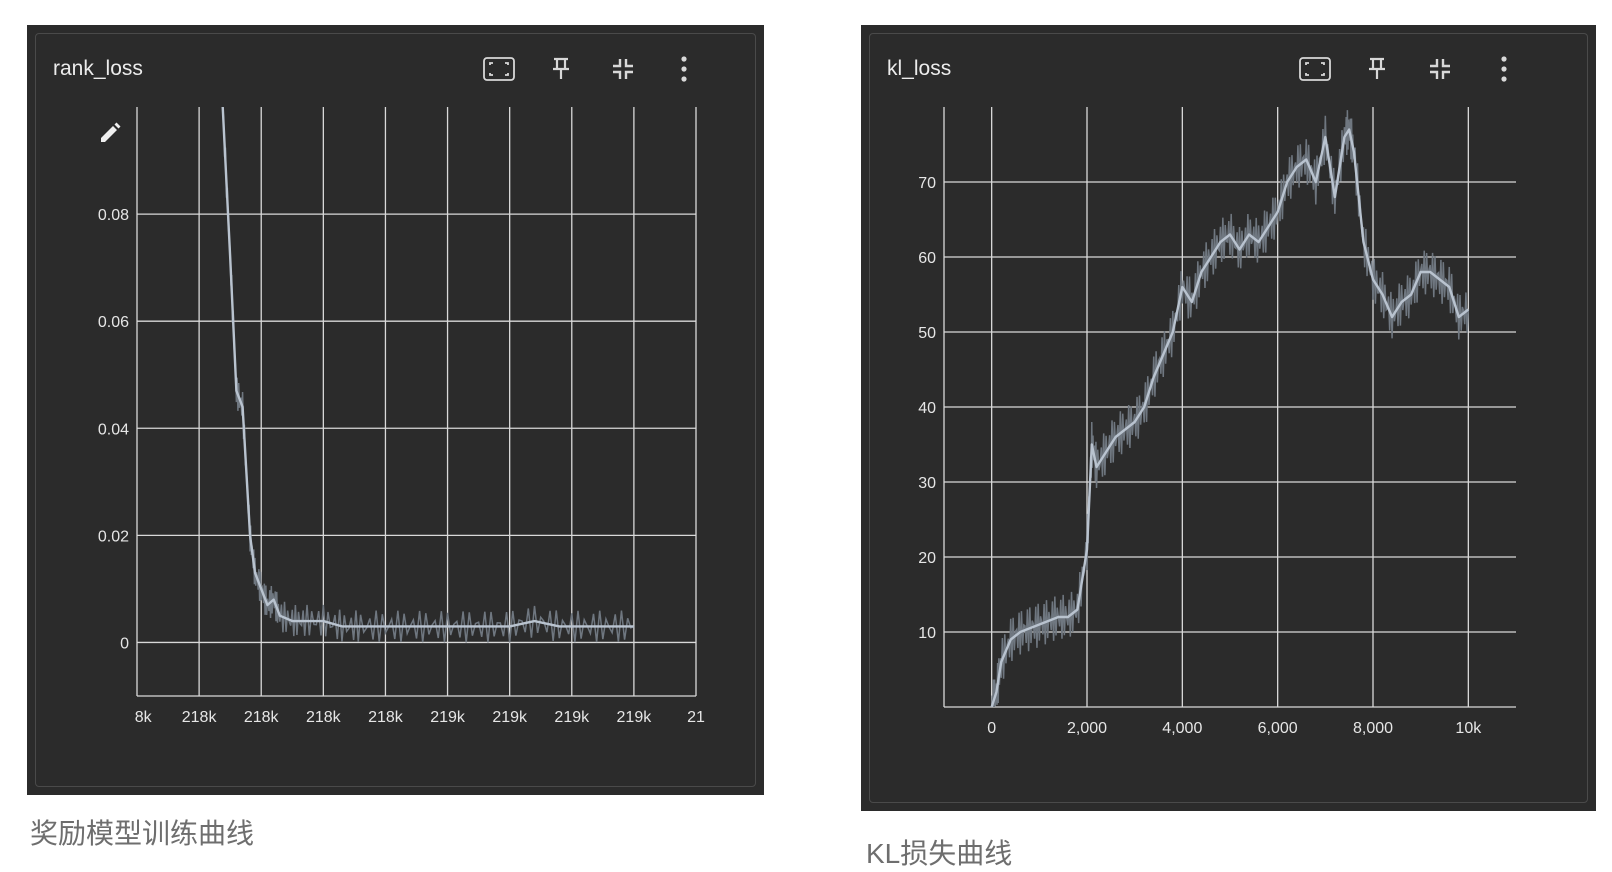 Image resolution: width=1612 pixels, height=872 pixels. I want to click on pencil-shape, so click(111, 132).